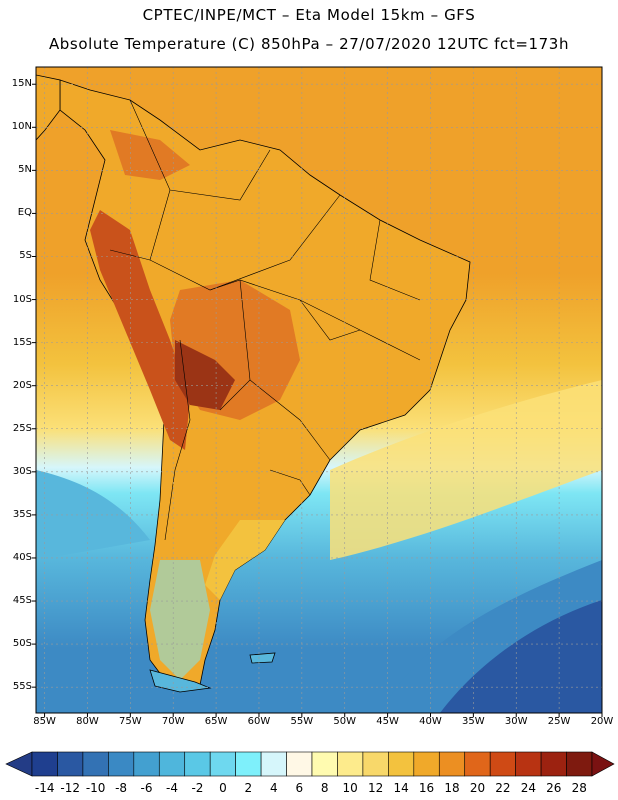 Image resolution: width=618 pixels, height=800 pixels. I want to click on colorbar-label: 16, so click(426, 788).